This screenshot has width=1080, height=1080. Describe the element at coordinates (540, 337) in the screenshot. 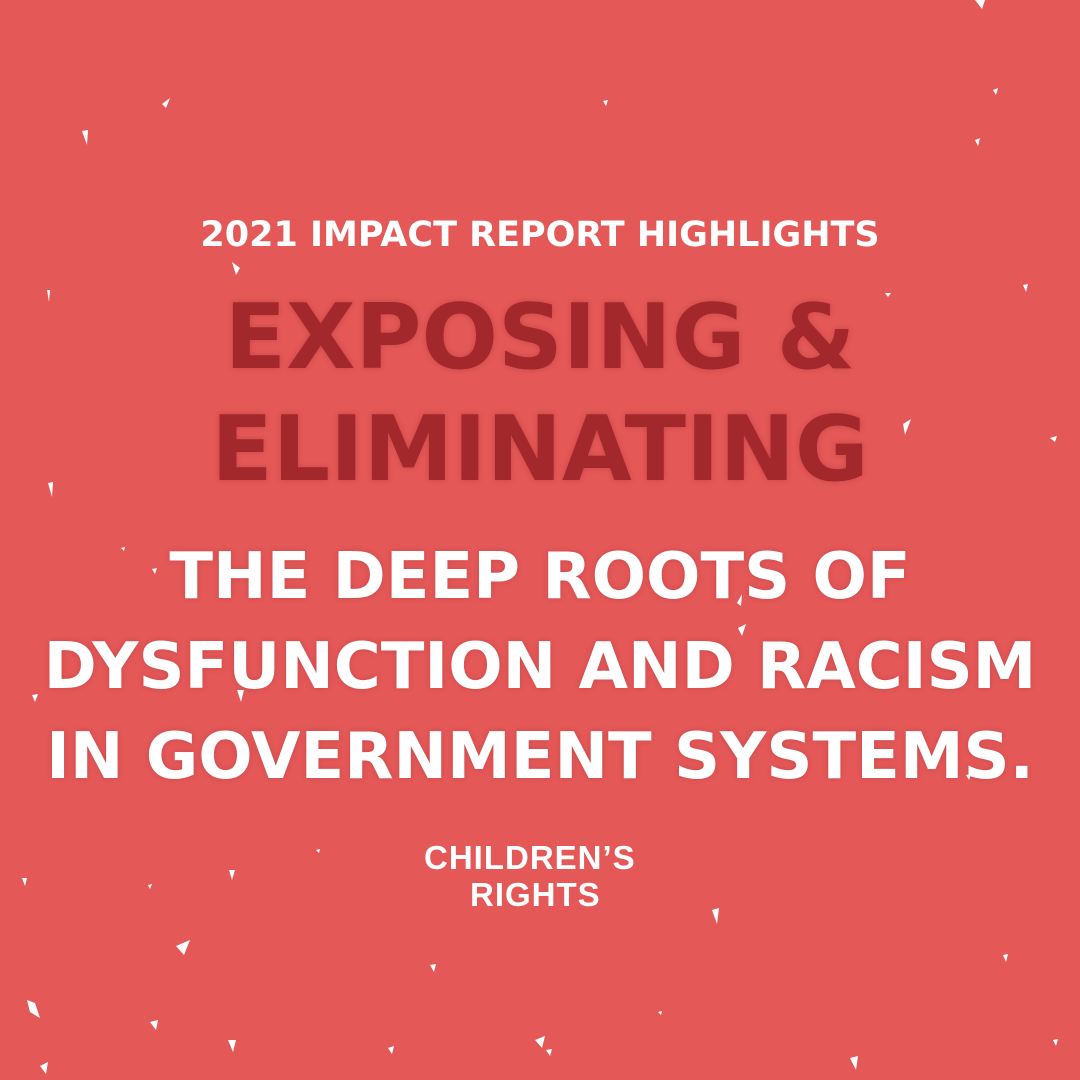

I see `headline-line-1: EXPOSING &` at that location.